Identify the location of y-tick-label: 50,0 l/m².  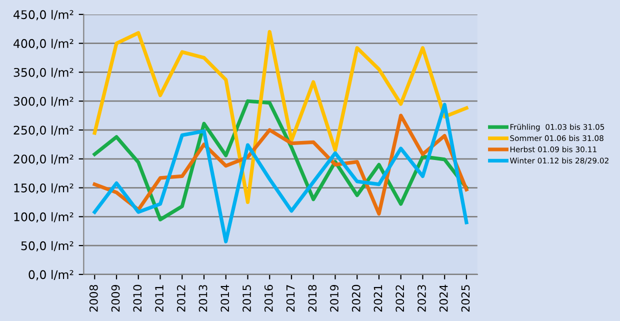
(47, 246).